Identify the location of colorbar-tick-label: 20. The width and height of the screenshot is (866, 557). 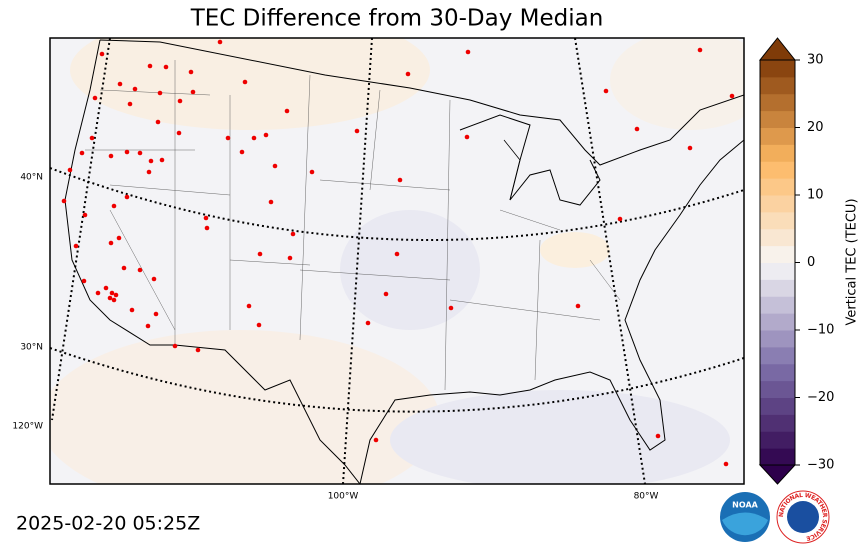
(815, 127).